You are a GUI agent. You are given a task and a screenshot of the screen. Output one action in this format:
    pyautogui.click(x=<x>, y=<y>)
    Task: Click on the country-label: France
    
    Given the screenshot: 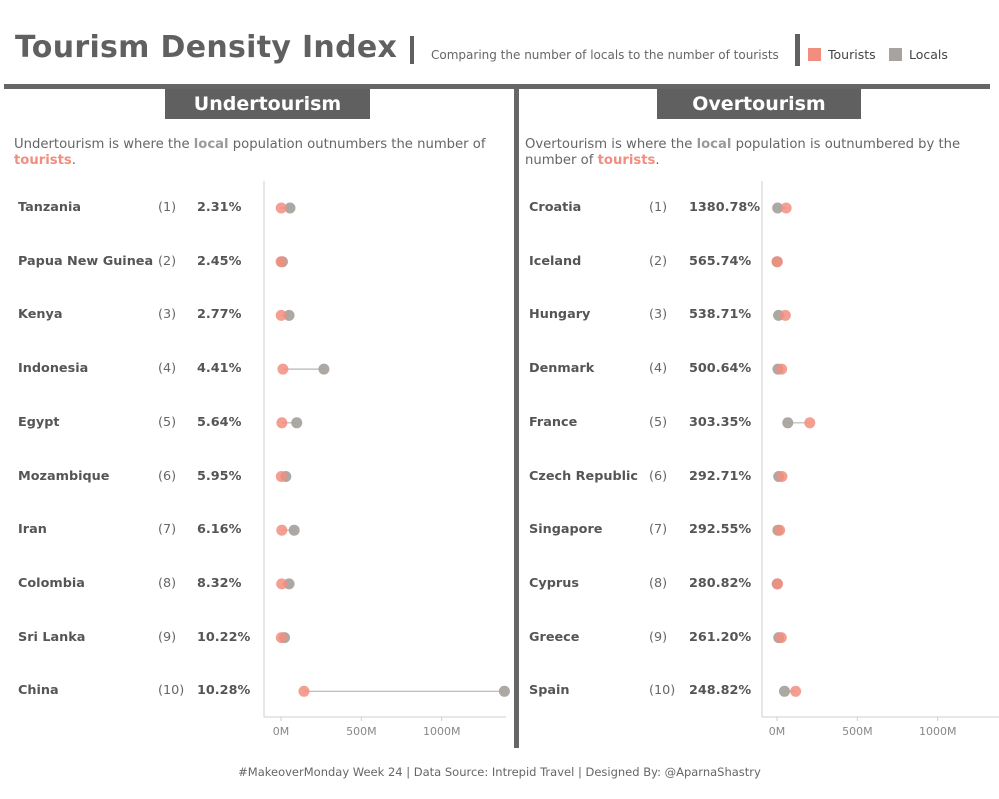 What is the action you would take?
    pyautogui.click(x=553, y=422)
    